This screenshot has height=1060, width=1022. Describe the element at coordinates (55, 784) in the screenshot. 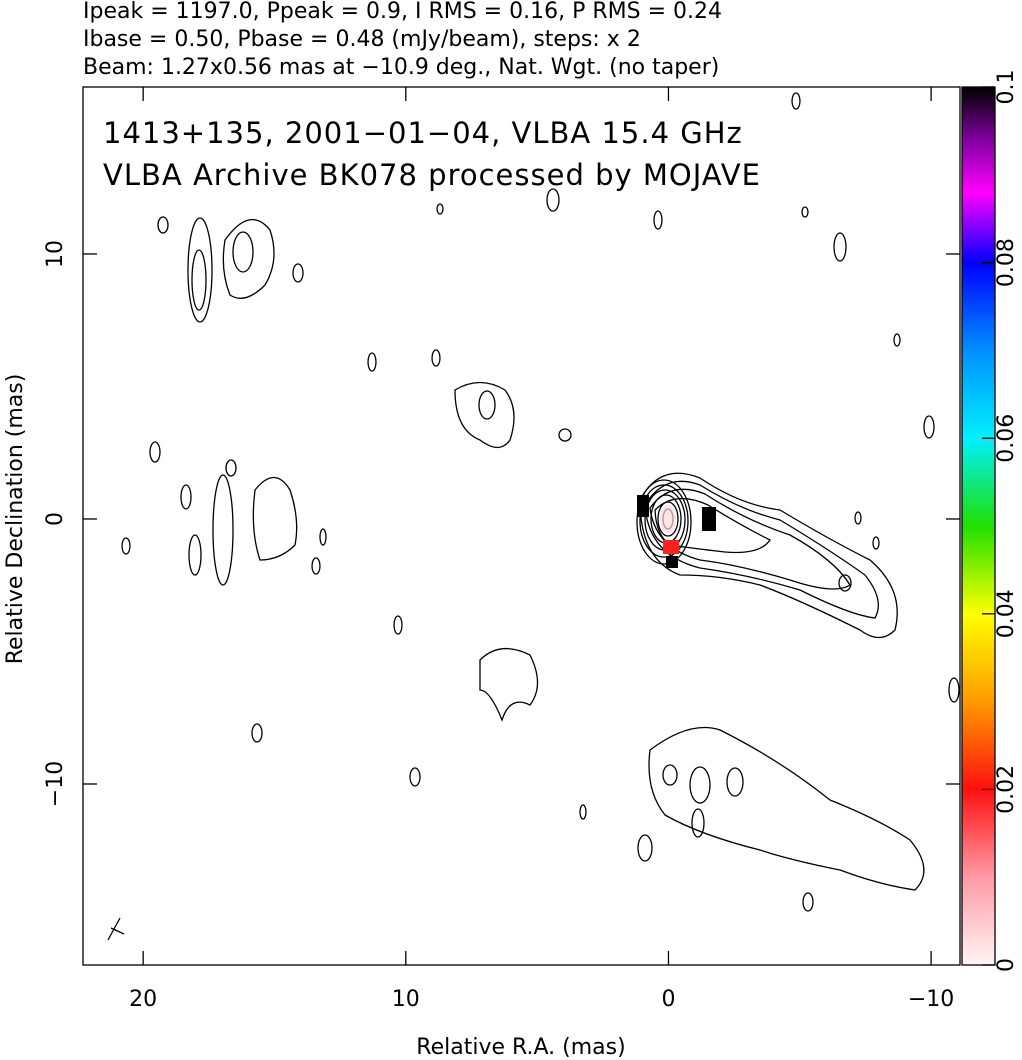

I see `y-tick-label: −10` at that location.